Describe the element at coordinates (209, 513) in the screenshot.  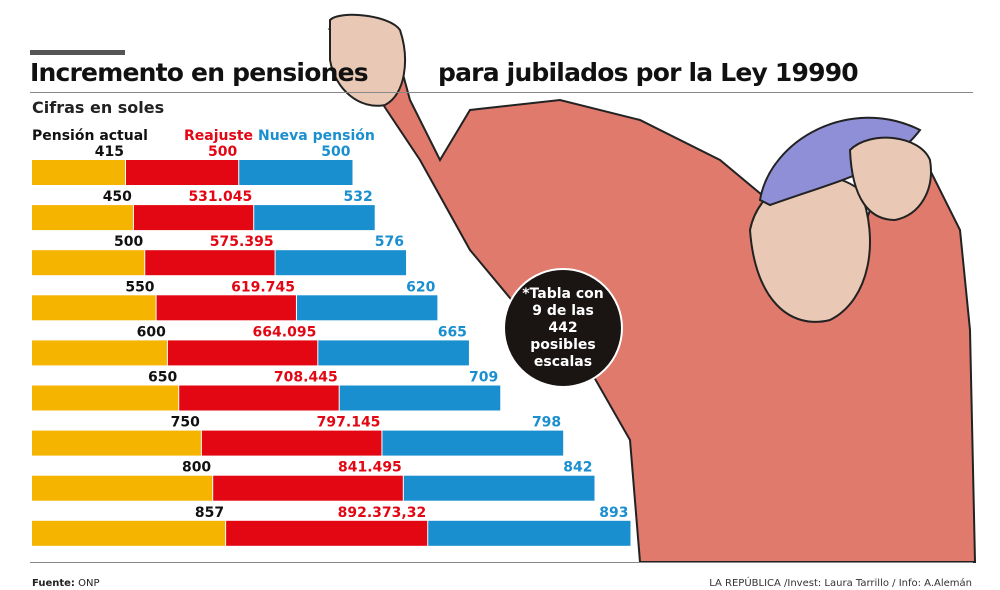
I see `data-label-pension-actual-9: 857` at that location.